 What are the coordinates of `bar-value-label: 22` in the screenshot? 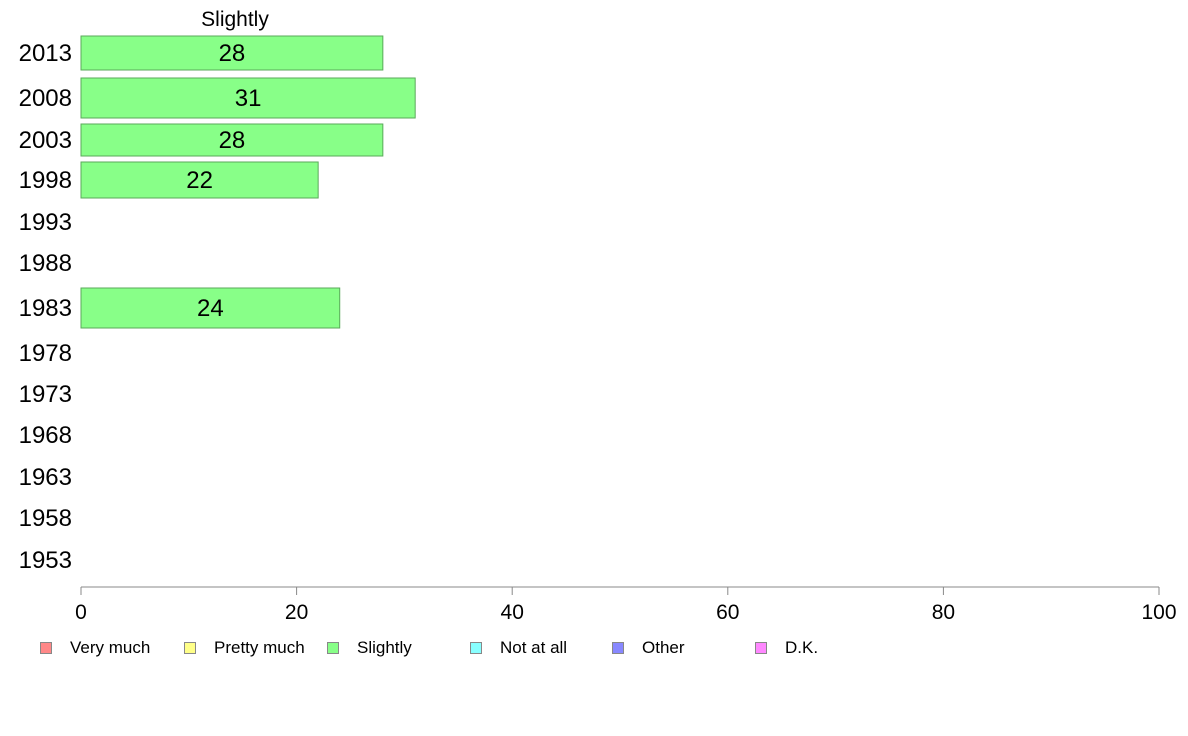 It's located at (199, 180).